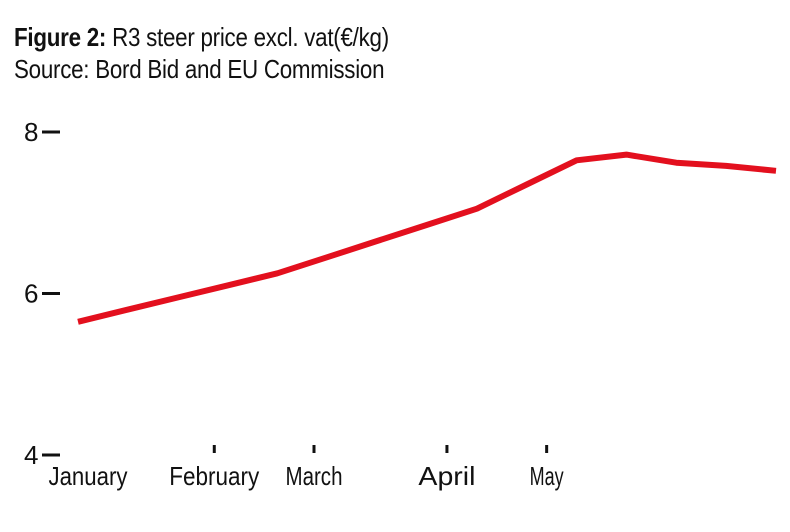 Image resolution: width=790 pixels, height=532 pixels. I want to click on x-tick-label: January, so click(87, 476).